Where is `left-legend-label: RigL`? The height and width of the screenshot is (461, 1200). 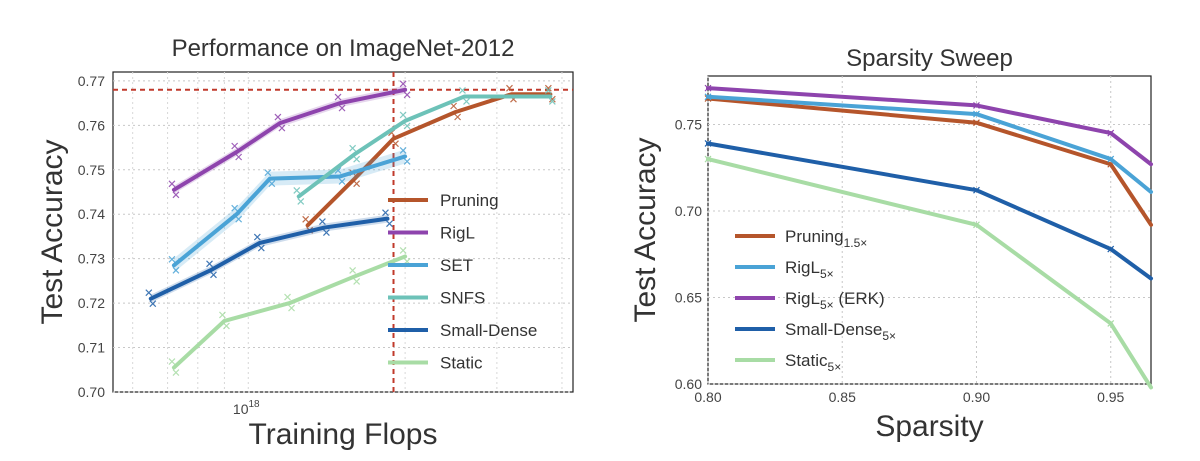
left-legend-label: RigL is located at coordinates (457, 233).